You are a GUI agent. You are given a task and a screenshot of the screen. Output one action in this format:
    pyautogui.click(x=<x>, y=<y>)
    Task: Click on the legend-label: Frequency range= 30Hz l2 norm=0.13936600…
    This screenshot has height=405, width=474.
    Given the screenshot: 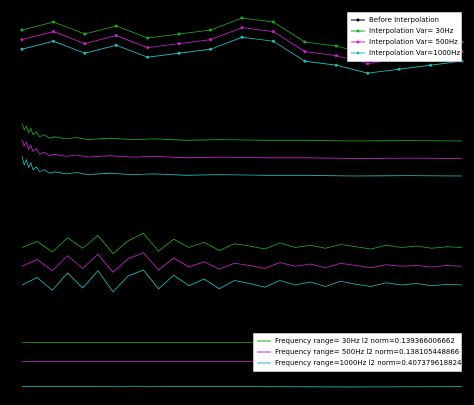 What is the action you would take?
    pyautogui.click(x=365, y=341)
    